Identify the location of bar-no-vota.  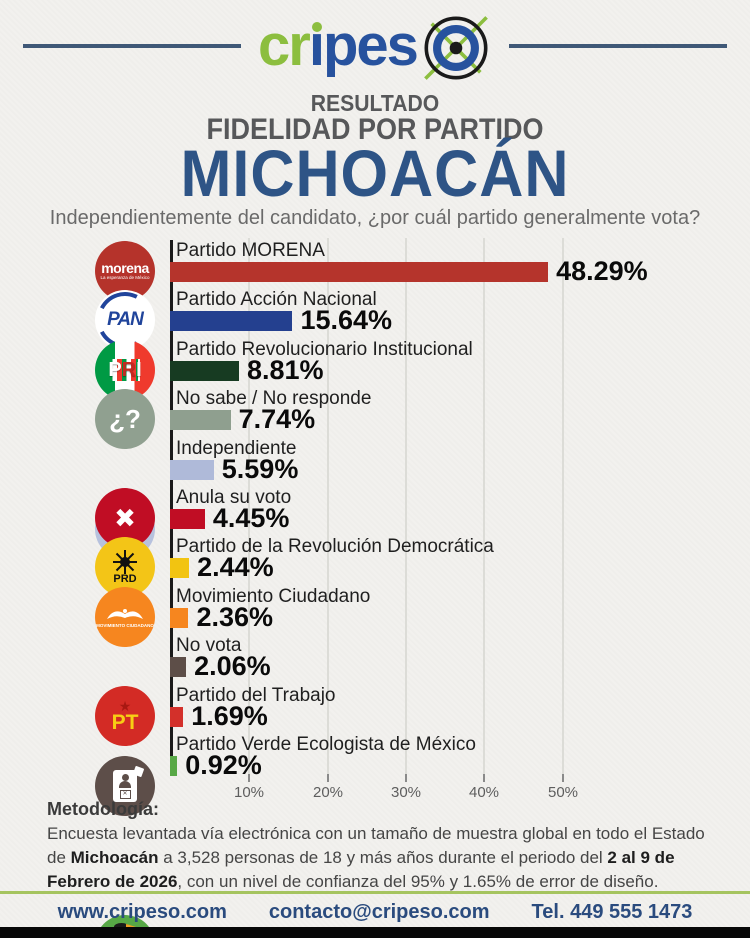
(178, 667).